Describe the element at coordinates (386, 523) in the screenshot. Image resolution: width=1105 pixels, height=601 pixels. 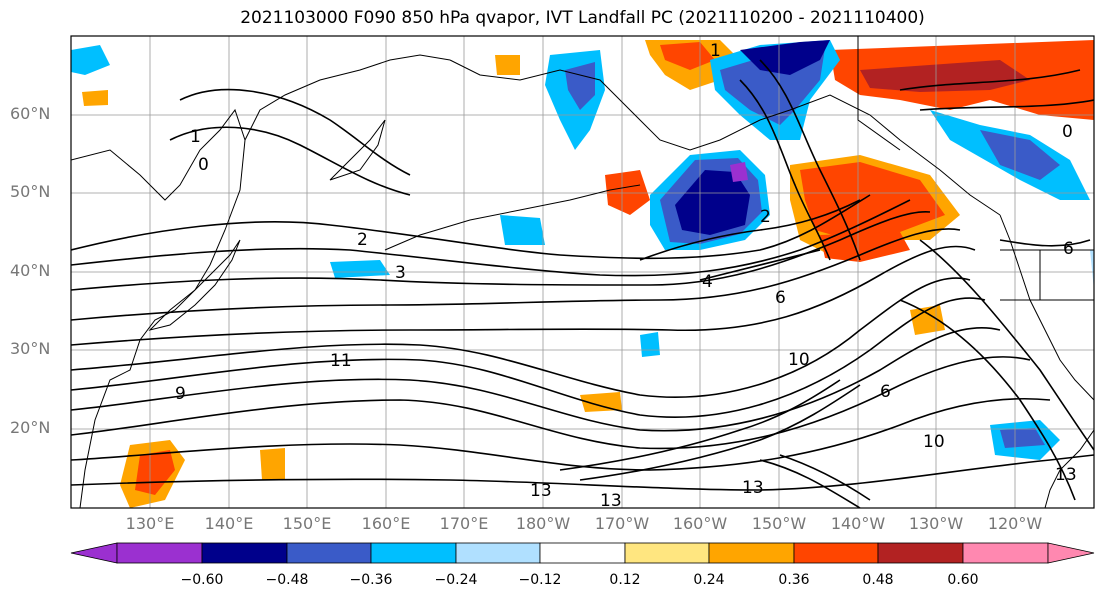
I see `longitude-label: 160°E` at that location.